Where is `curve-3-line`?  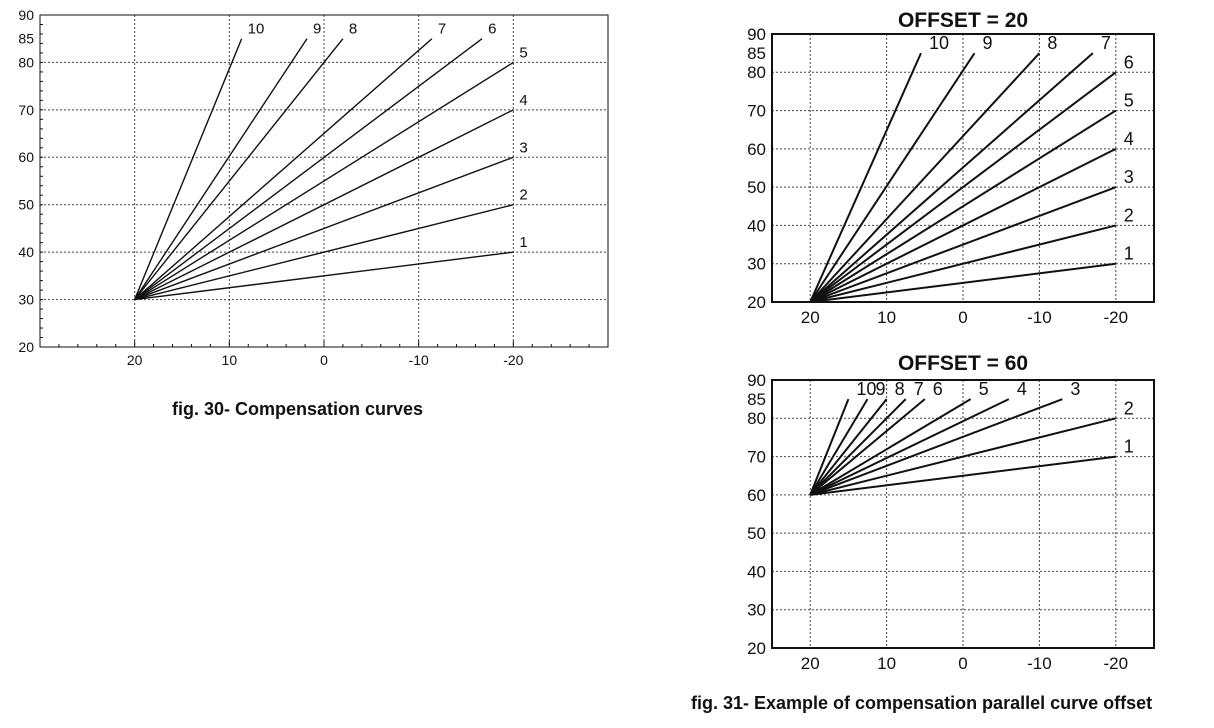
curve-3-line is located at coordinates (936, 447).